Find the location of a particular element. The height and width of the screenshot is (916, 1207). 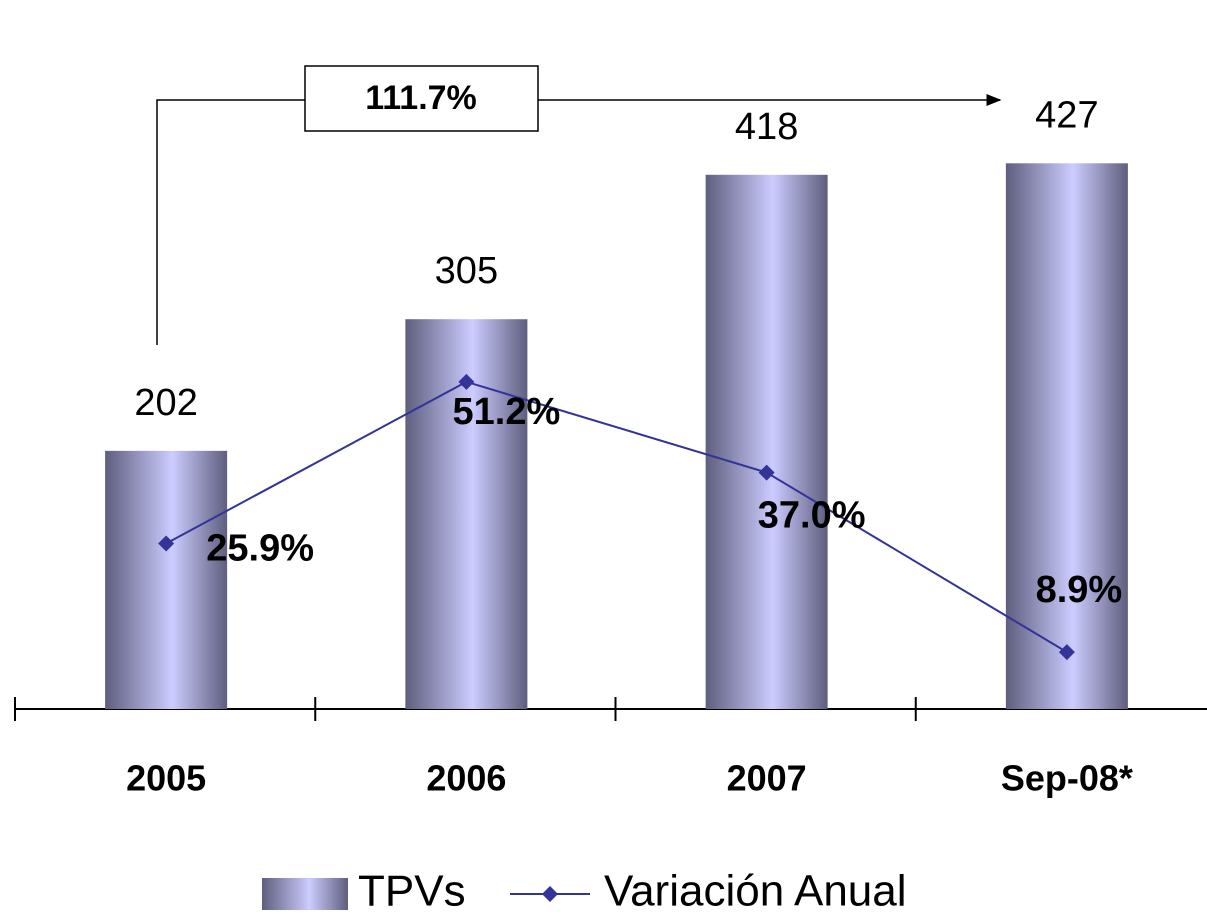

x-tick-label: 2005 is located at coordinates (166, 778).